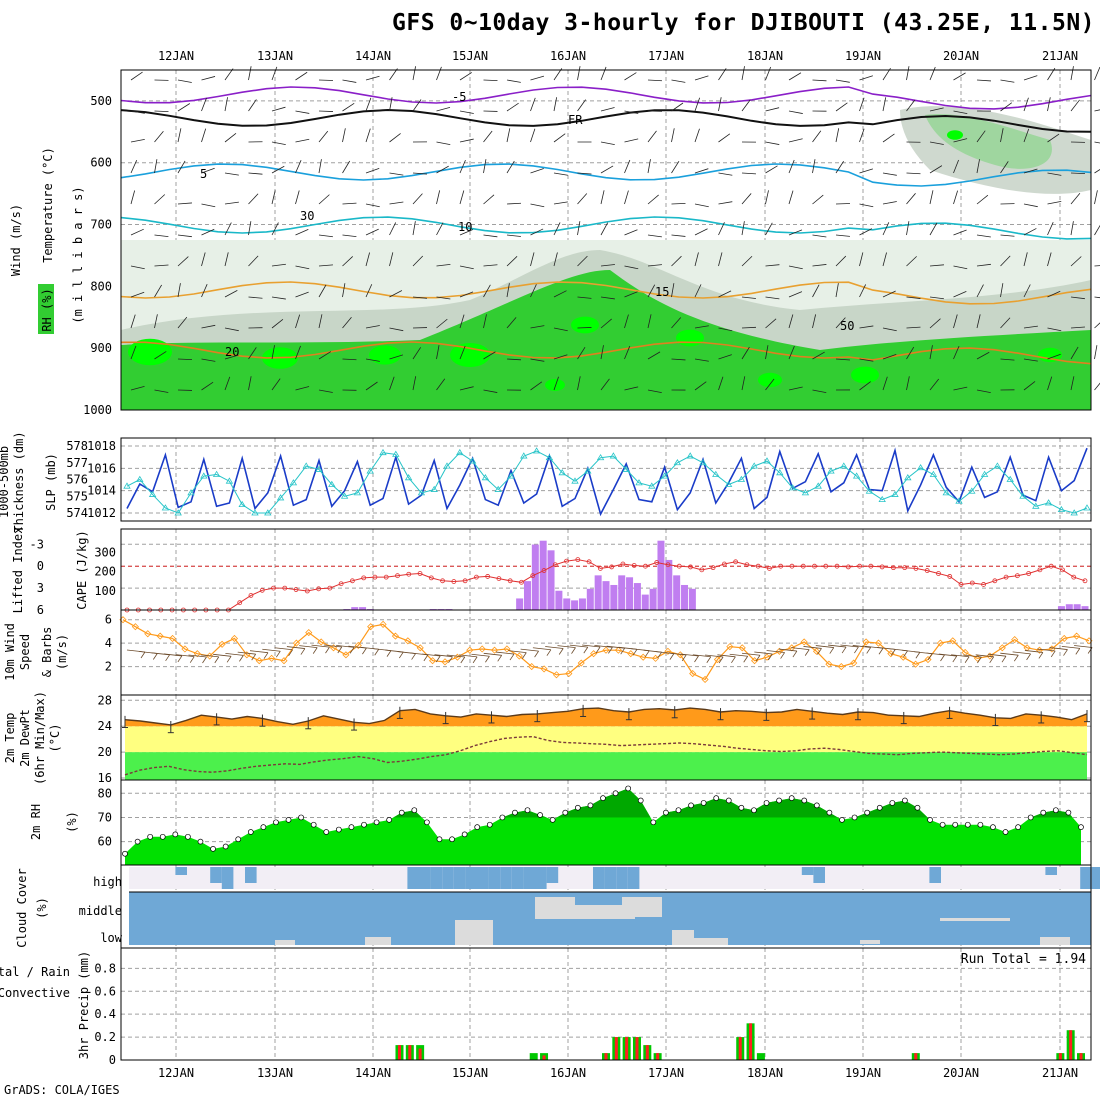 The height and width of the screenshot is (1100, 1100). What do you see at coordinates (1040, 570) in the screenshot?
I see `li-point` at bounding box center [1040, 570].